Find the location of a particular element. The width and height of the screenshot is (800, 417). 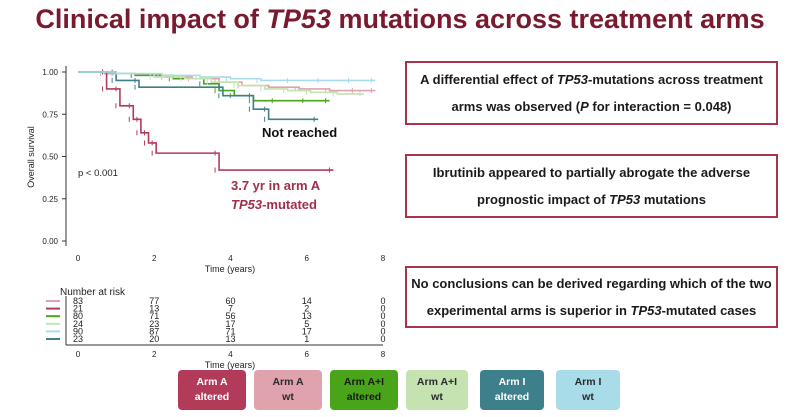

x-axis-label: Time (years) is located at coordinates (230, 269).